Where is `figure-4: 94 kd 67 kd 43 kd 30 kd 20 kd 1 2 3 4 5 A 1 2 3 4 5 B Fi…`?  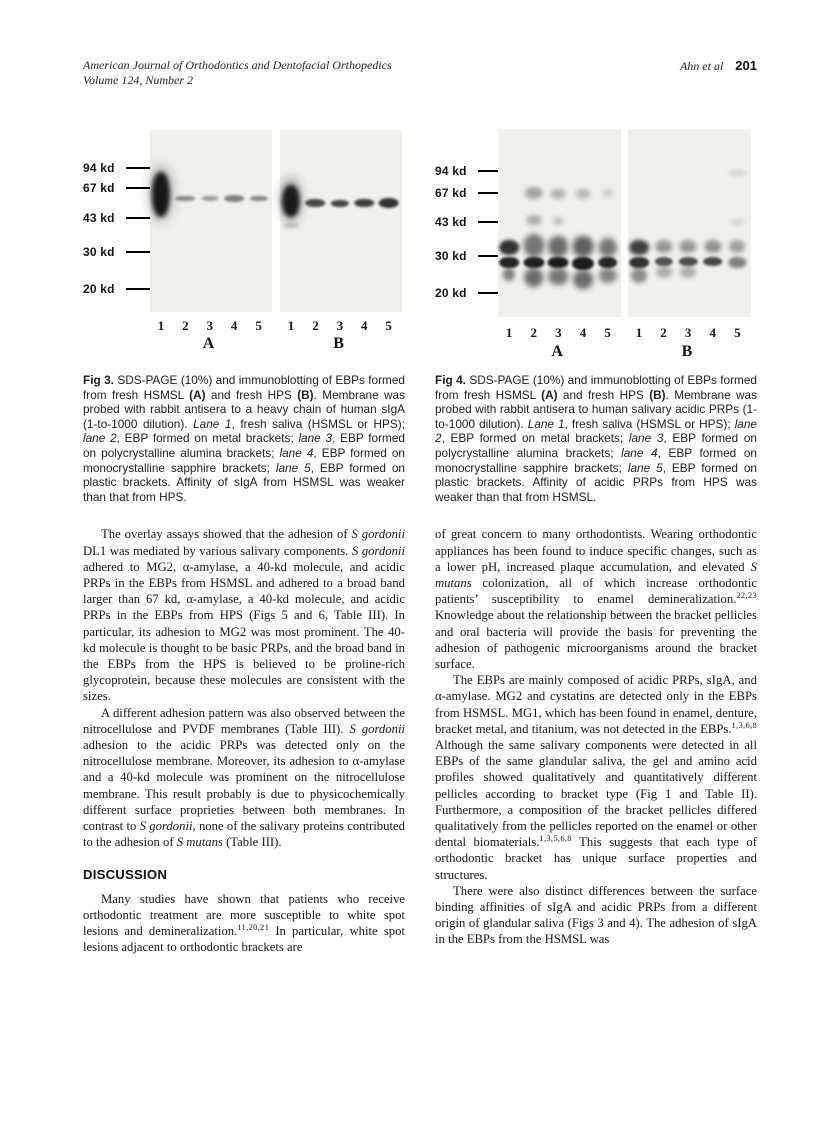 figure-4: 94 kd 67 kd 43 kd 30 kd 20 kd 1 2 3 4 5 A 1 2 3 4 5 B Fi… is located at coordinates (596, 313).